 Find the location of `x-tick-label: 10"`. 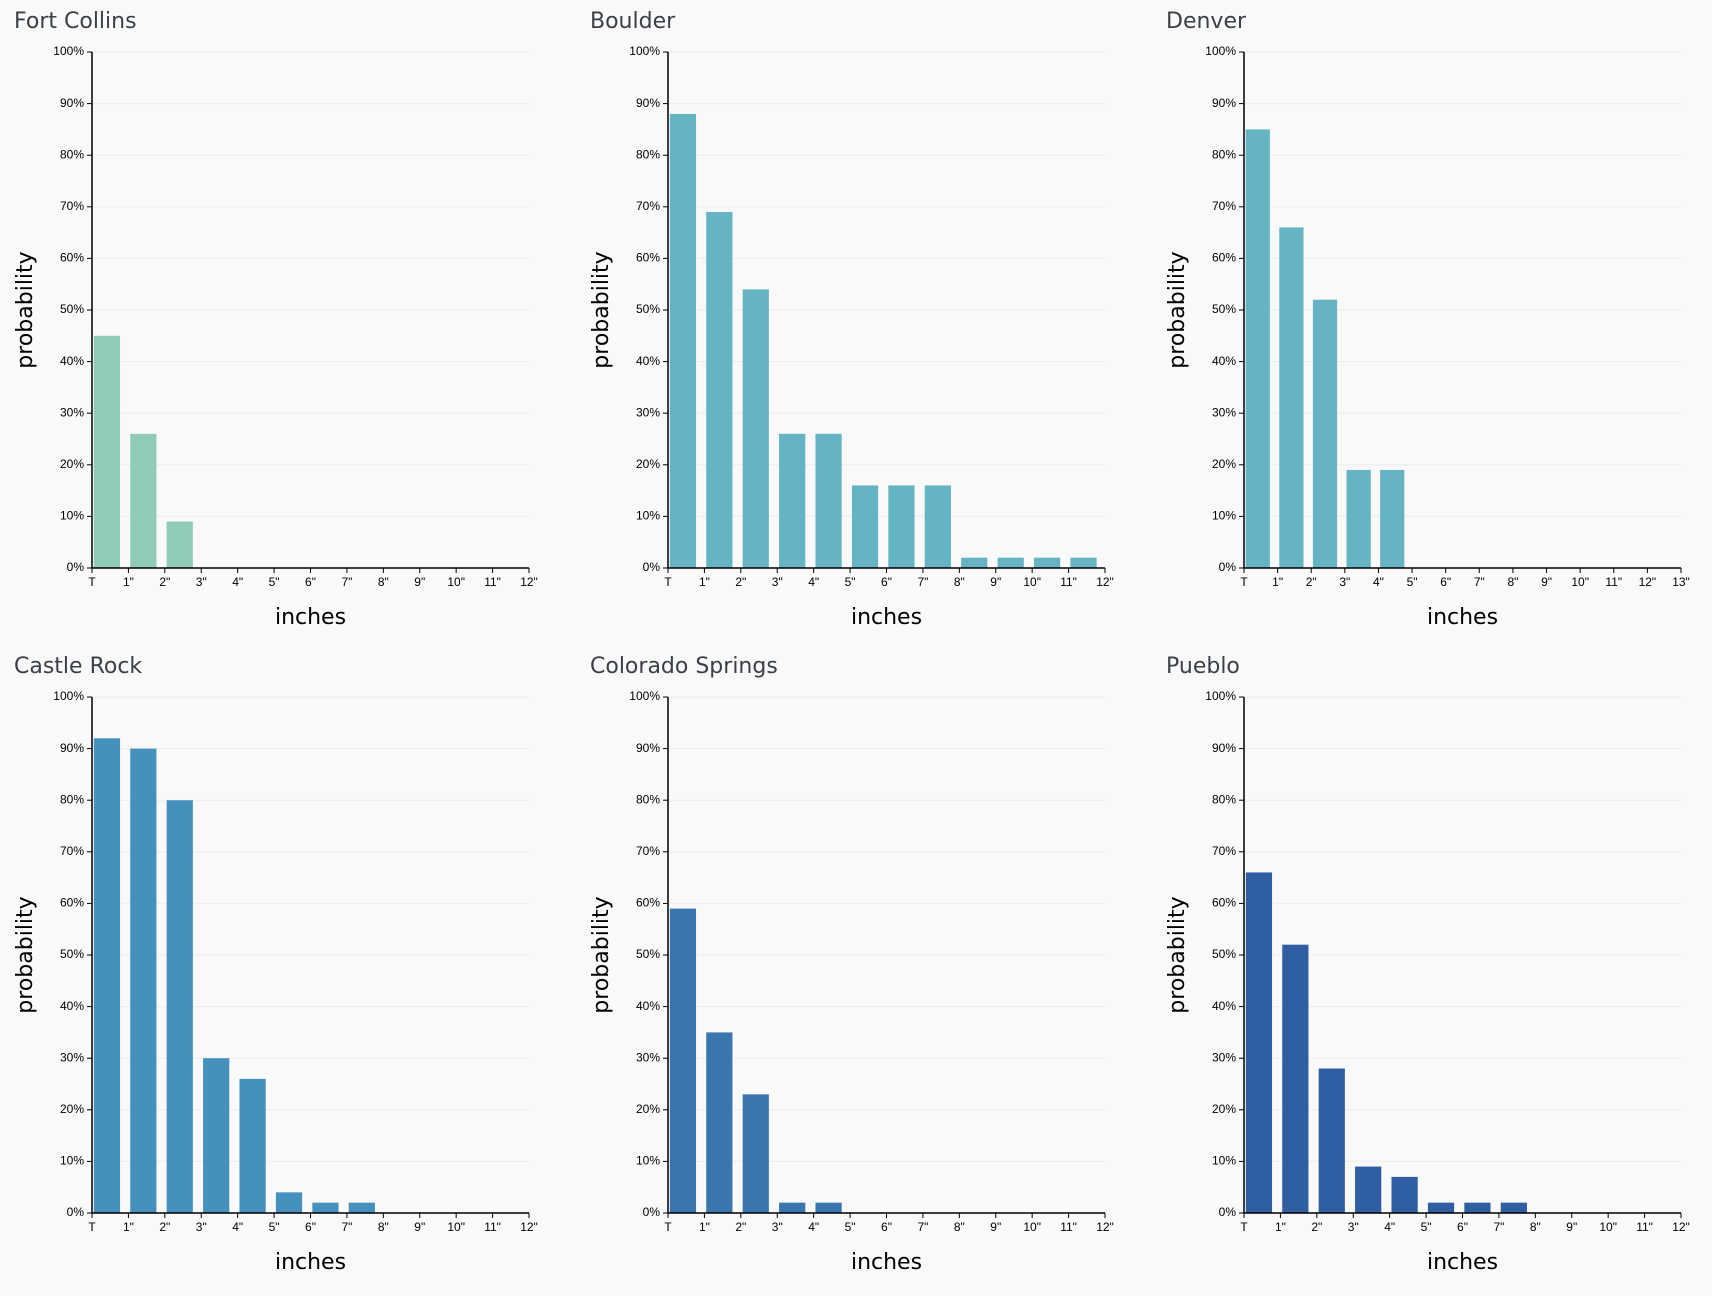

x-tick-label: 10" is located at coordinates (1580, 582).